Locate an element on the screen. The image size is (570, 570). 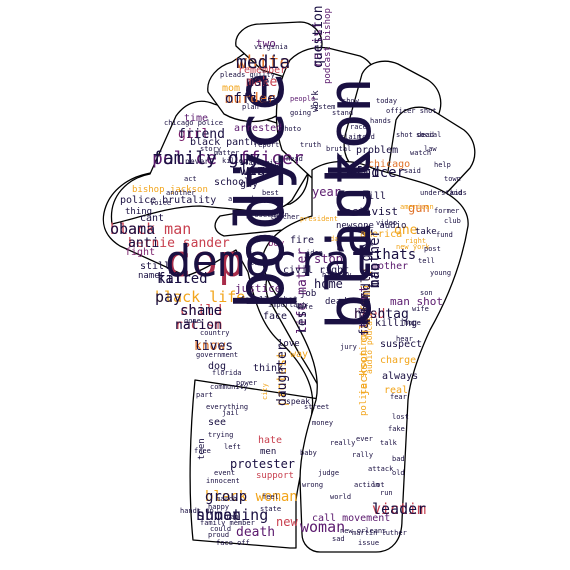
cloud-word: town is located at coordinates (452, 179).